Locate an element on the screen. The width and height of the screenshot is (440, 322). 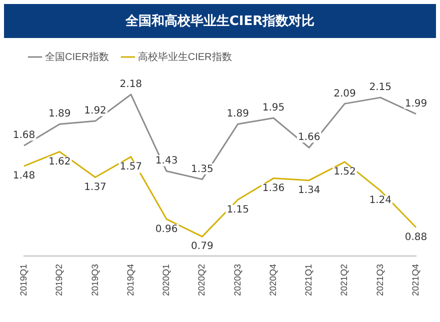
data-label: 1.34 is located at coordinates (309, 190).